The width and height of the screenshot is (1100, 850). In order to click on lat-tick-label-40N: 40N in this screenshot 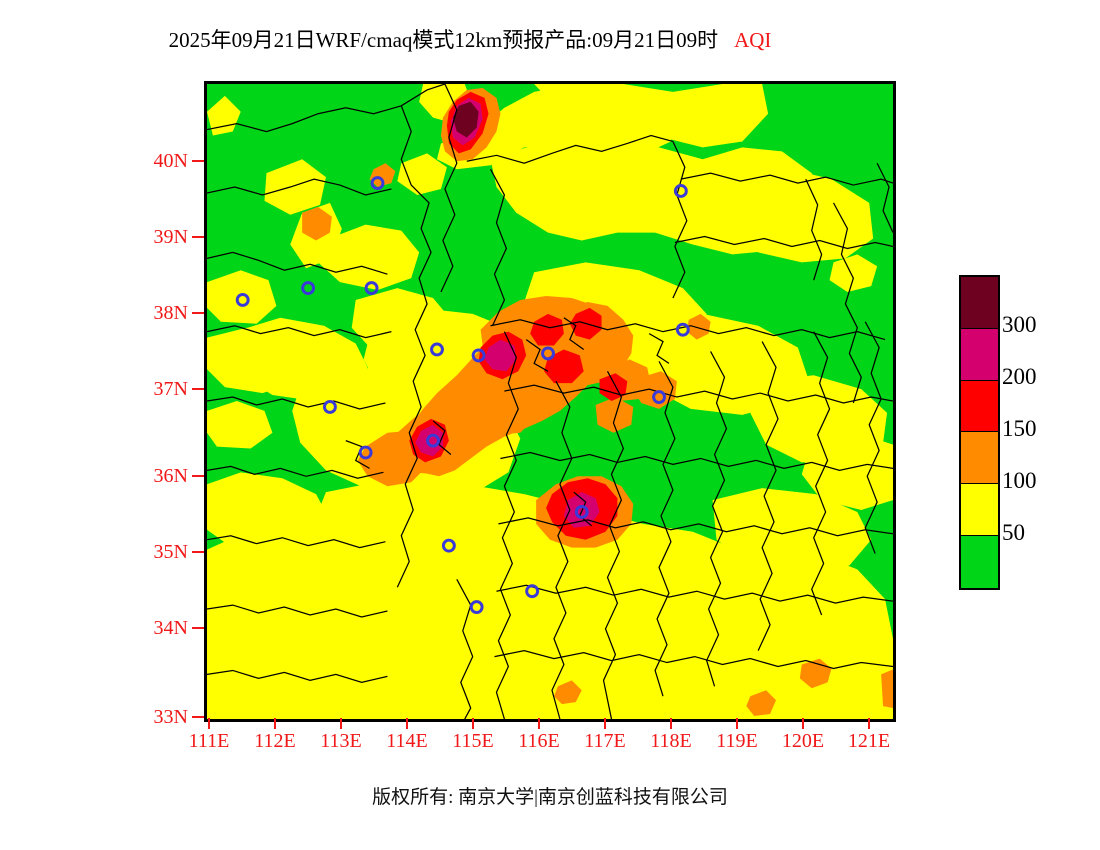, I will do `click(170, 161)`.